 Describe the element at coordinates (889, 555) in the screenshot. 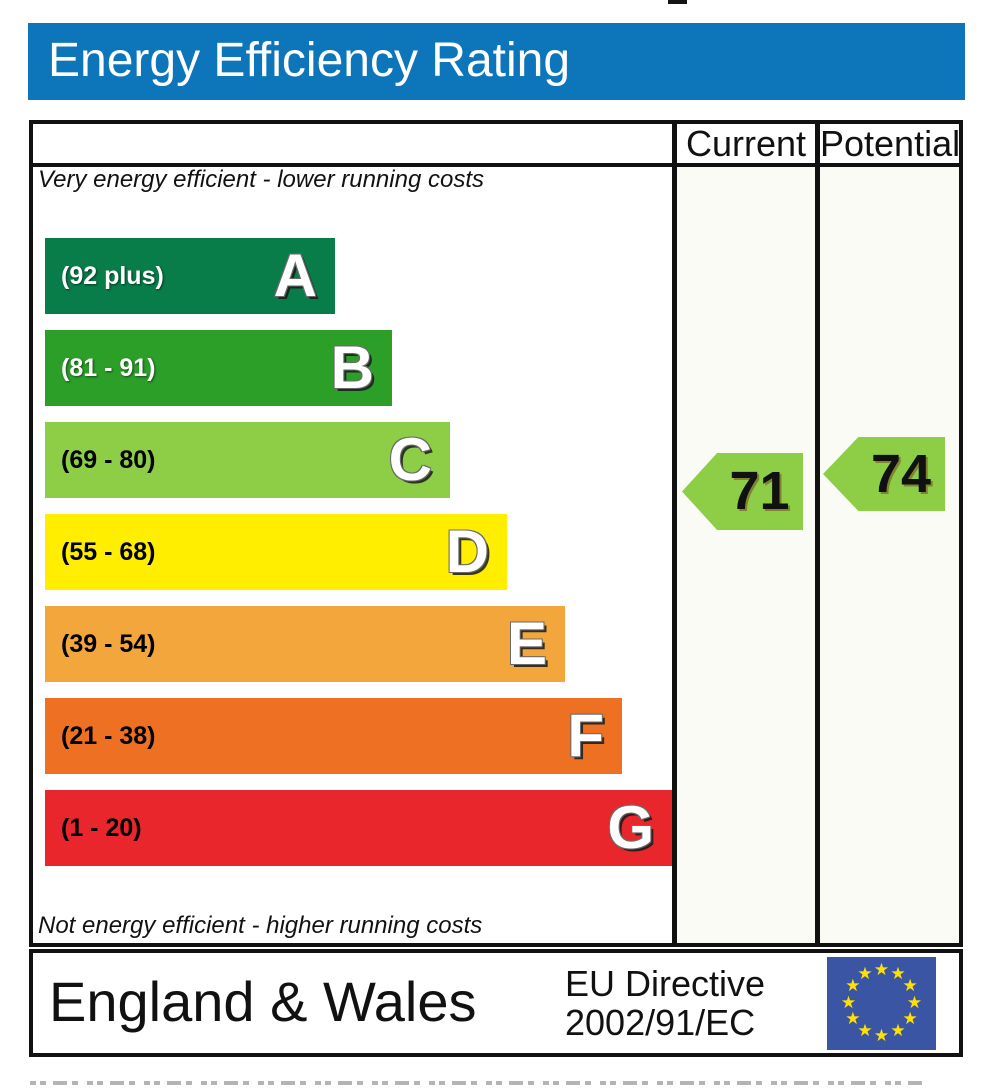

I see `potential-column-background` at that location.